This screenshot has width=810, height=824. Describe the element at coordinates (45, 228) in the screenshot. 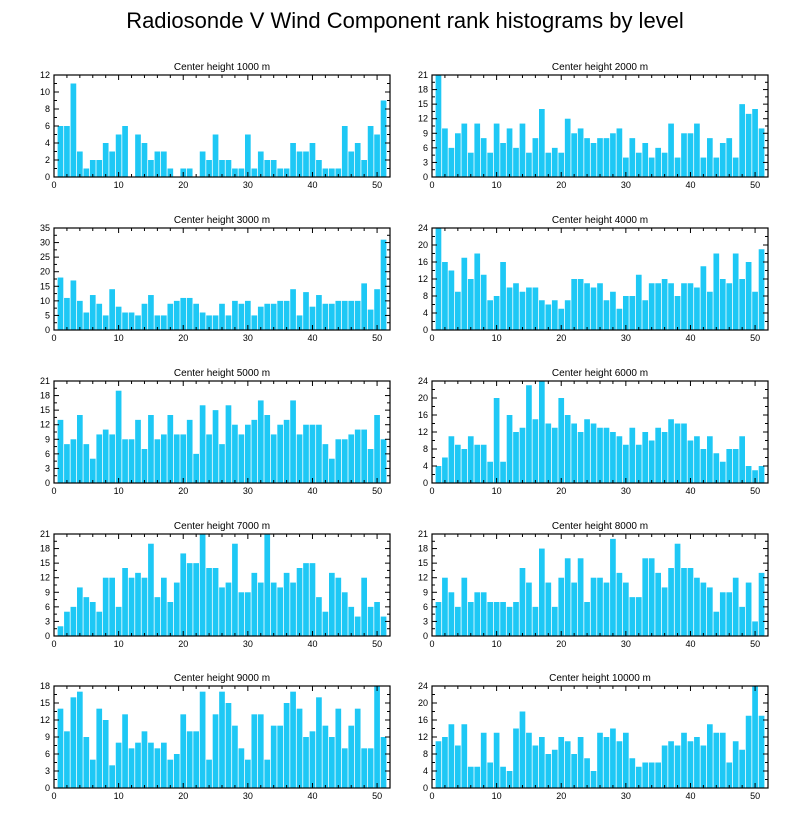

I see `y-tick-label: 35` at that location.